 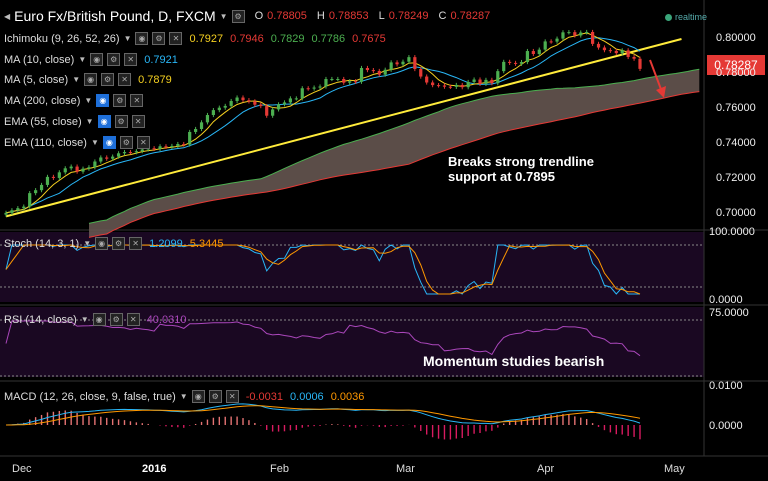 What do you see at coordinates (36, 79) in the screenshot?
I see `indicator-label: MA (5, close)` at bounding box center [36, 79].